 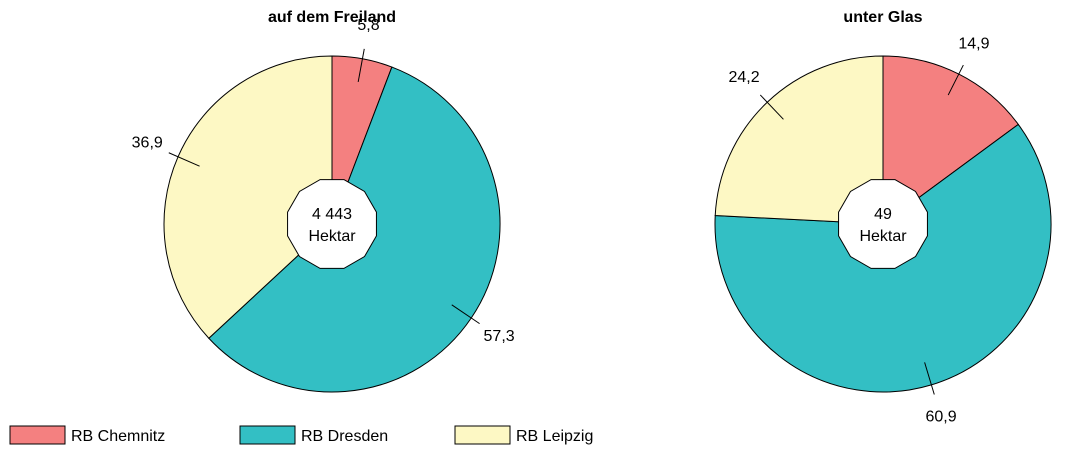 I want to click on legend-label: RB Leipzig, so click(x=554, y=436).